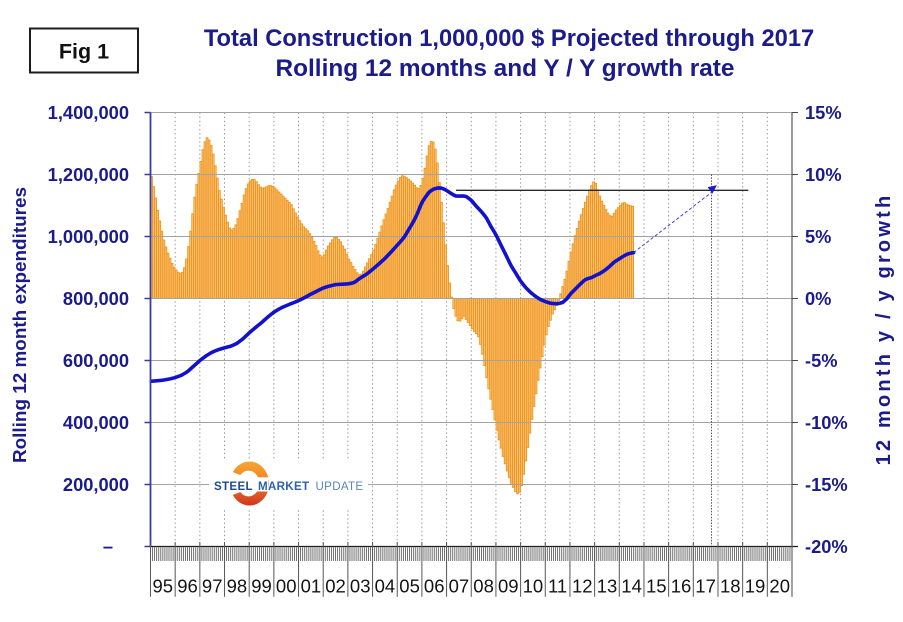  Describe the element at coordinates (96, 298) in the screenshot. I see `svg-text: 800,000` at that location.